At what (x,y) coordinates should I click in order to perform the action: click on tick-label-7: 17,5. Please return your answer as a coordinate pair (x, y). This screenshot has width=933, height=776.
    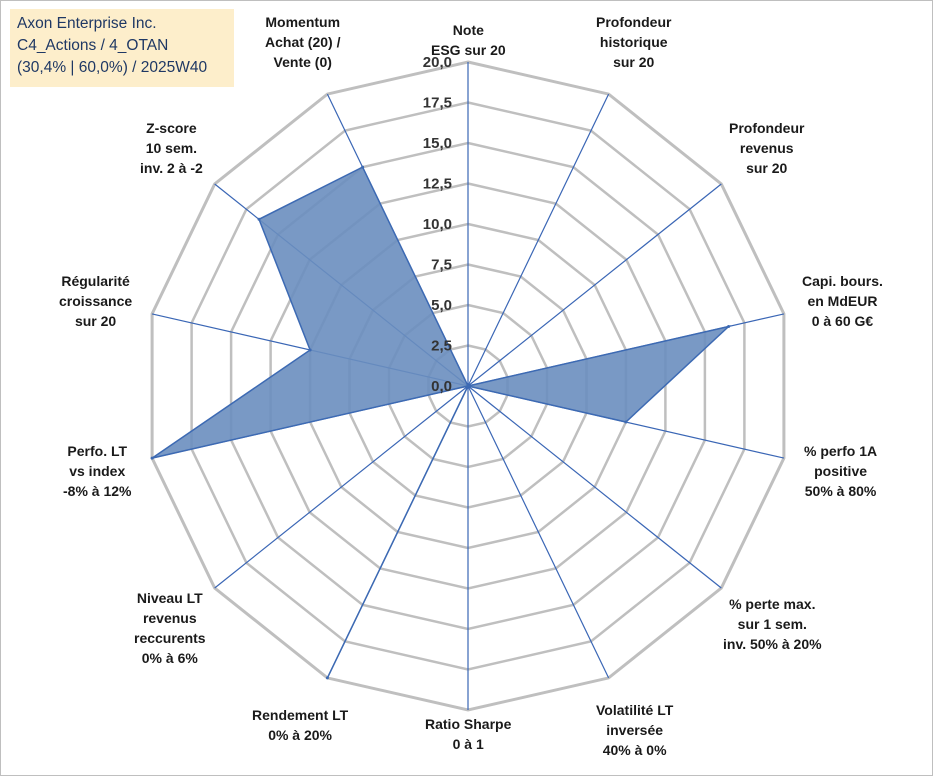
    Looking at the image, I should click on (437, 103).